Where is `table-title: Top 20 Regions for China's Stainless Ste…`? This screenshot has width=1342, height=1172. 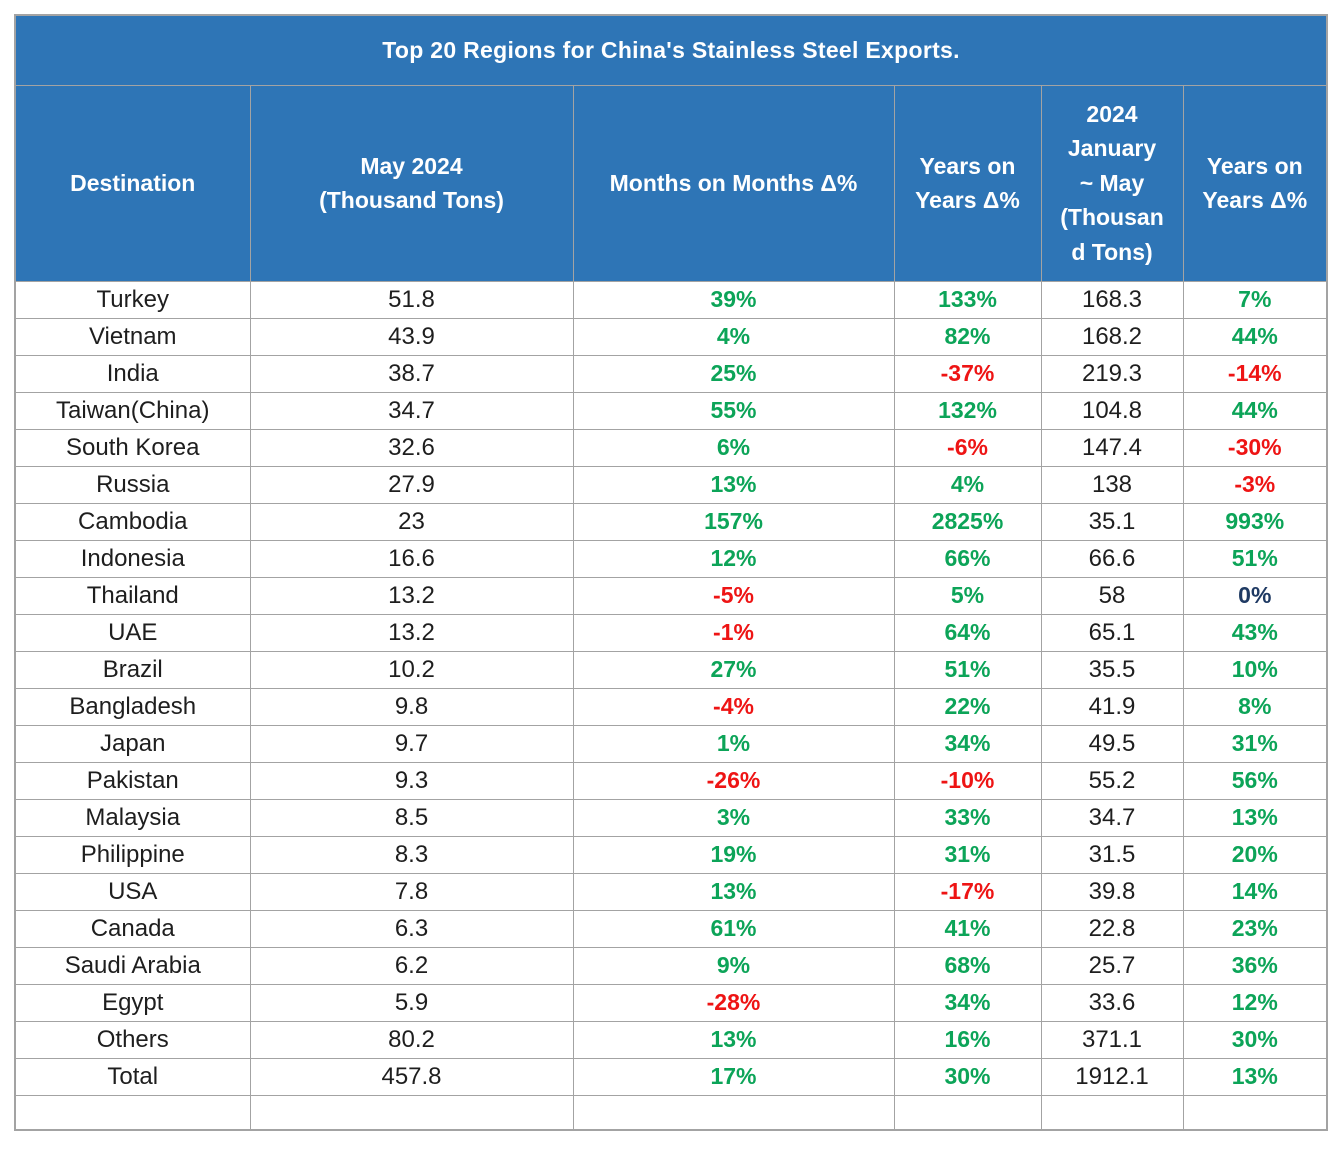
table-title: Top 20 Regions for China's Stainless Ste… is located at coordinates (671, 50).